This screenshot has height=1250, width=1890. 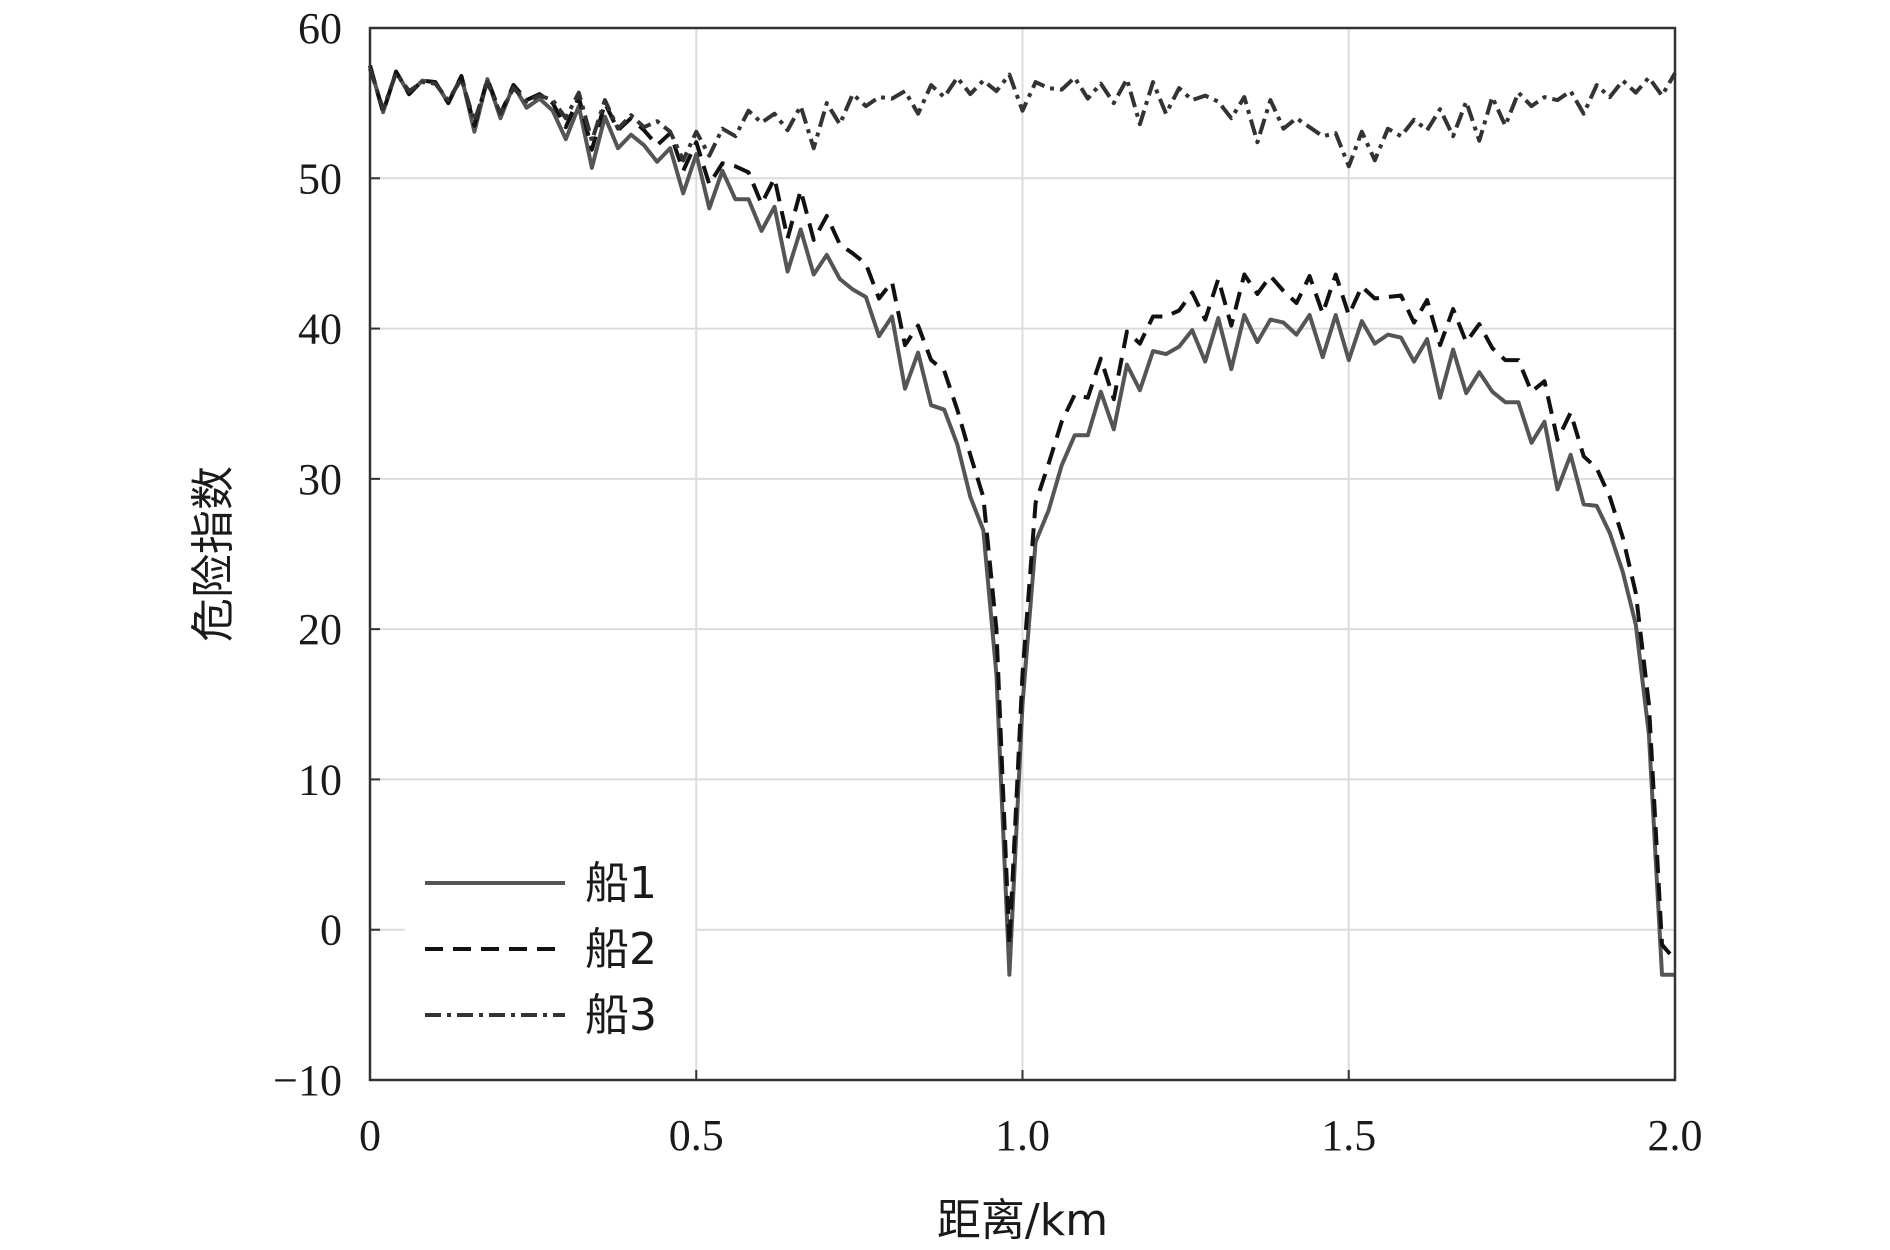 I want to click on x-tick-label-4: 2.0, so click(x=1675, y=1135).